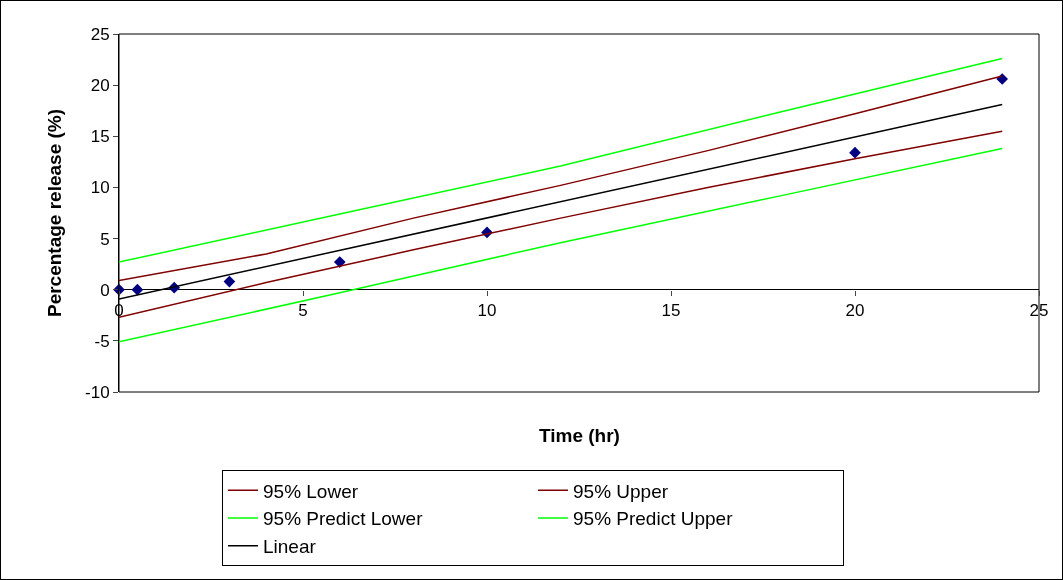 The image size is (1063, 580). Describe the element at coordinates (100, 137) in the screenshot. I see `y-tick-label: 15` at that location.